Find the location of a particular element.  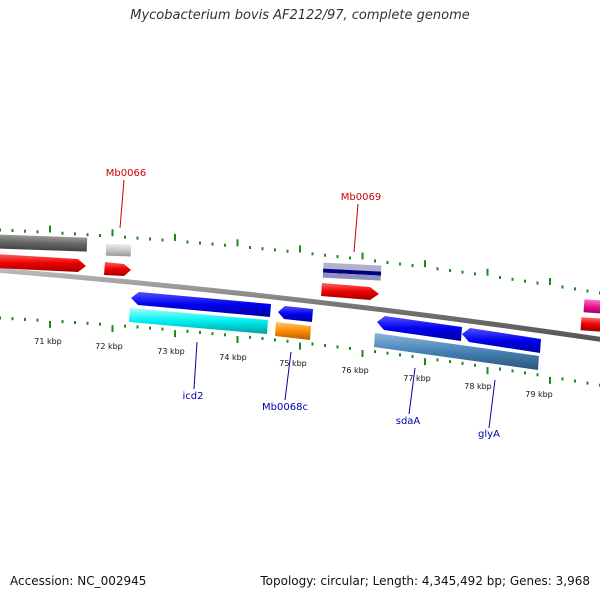

feature-red-mb0066 is located at coordinates (117, 269).